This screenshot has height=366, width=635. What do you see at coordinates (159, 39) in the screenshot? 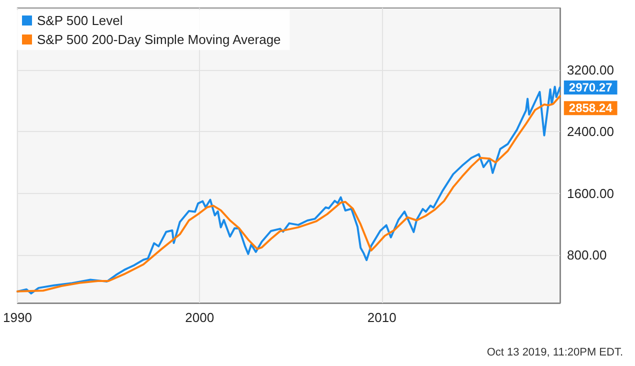
I see `legend-label: S&P 500 200-Day Simple Moving Average` at bounding box center [159, 39].